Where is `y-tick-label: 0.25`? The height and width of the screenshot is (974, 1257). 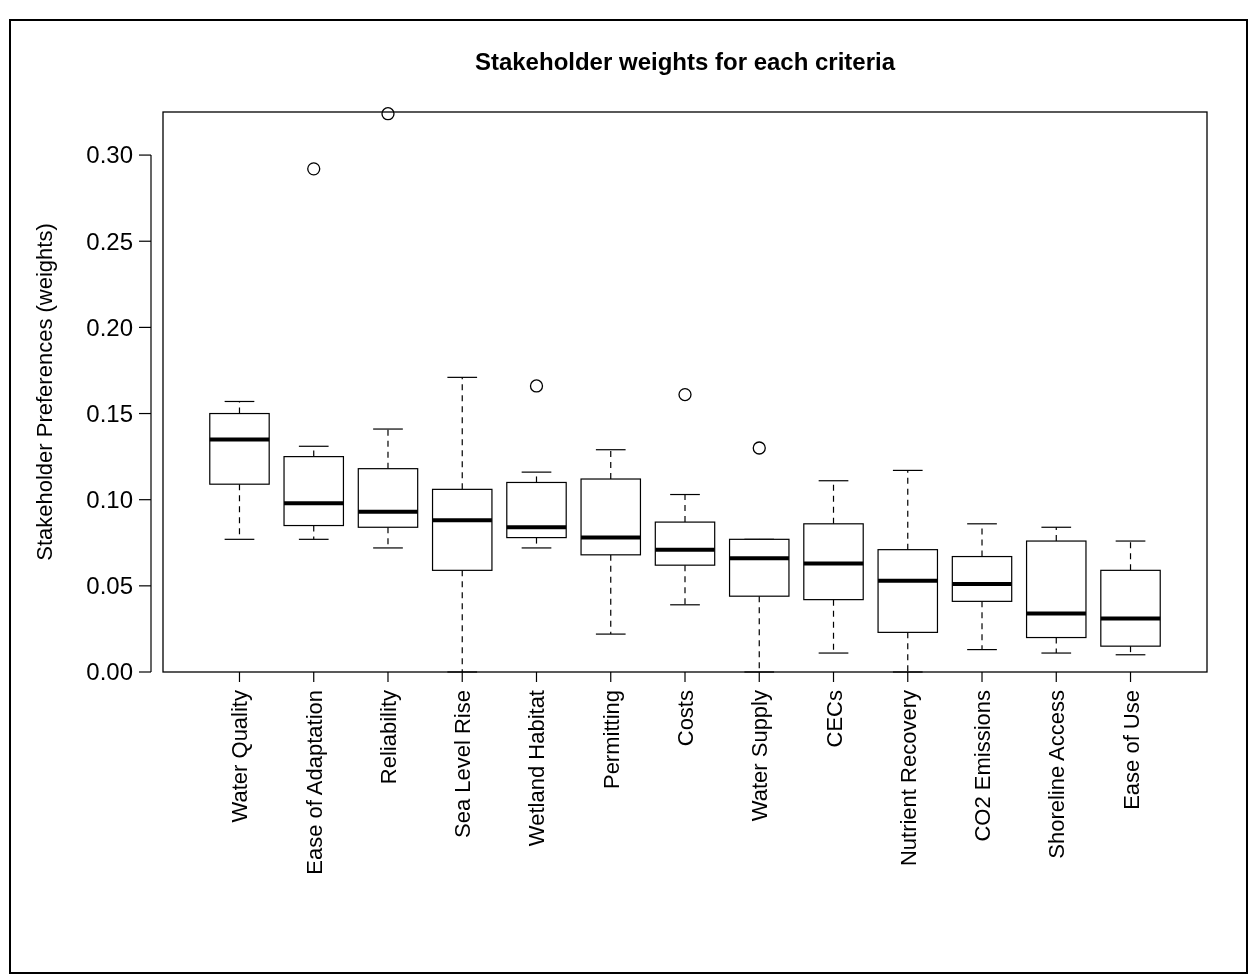 y-tick-label: 0.25 is located at coordinates (109, 241).